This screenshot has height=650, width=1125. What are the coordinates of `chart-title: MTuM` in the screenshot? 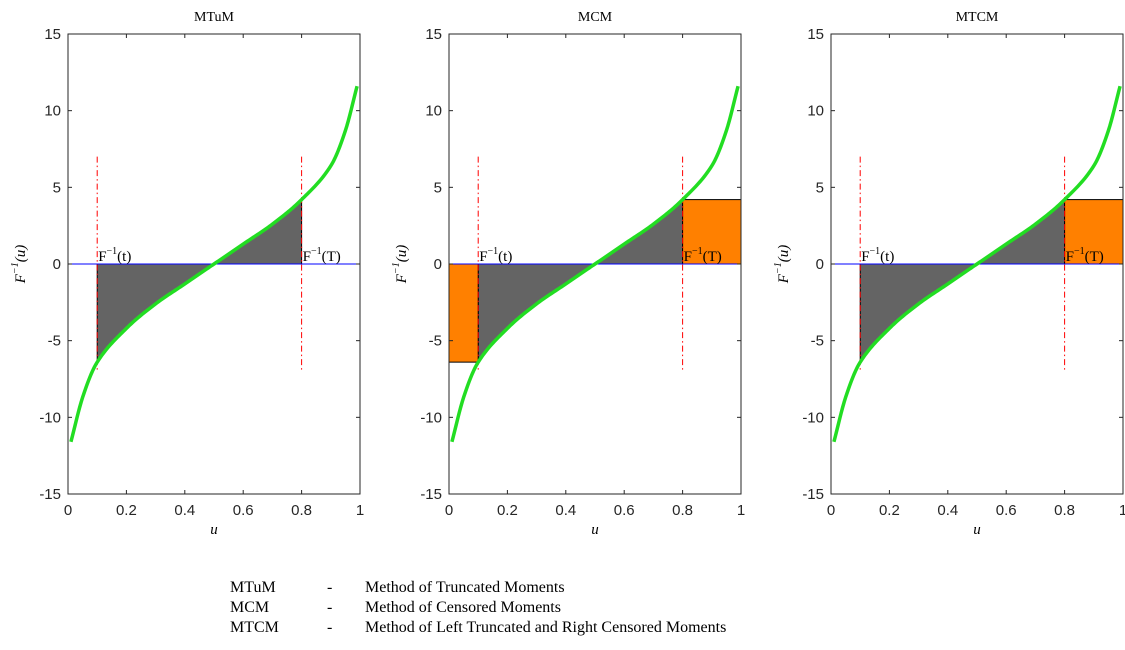 It's located at (214, 17).